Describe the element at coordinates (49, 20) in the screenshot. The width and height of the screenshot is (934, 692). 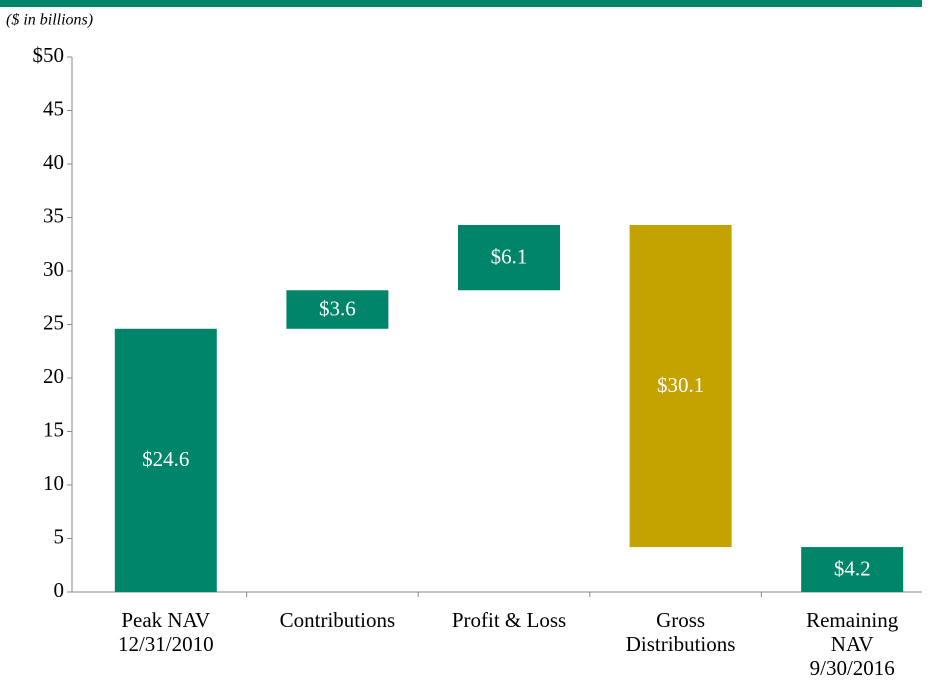
I see `chart-subtitle: ($ in billions)` at that location.